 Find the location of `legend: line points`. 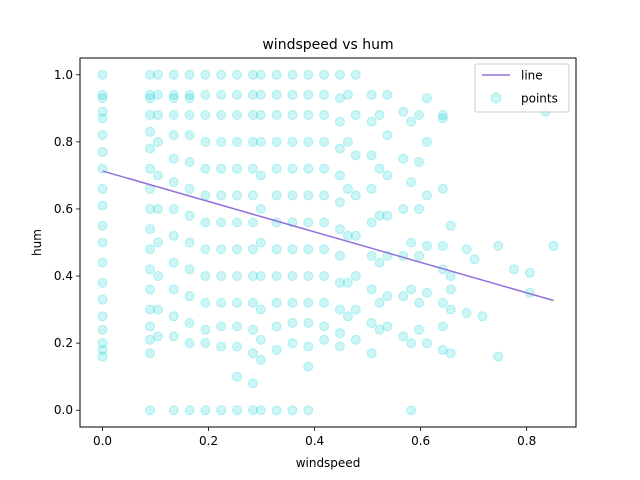

legend: line points is located at coordinates (522, 88).